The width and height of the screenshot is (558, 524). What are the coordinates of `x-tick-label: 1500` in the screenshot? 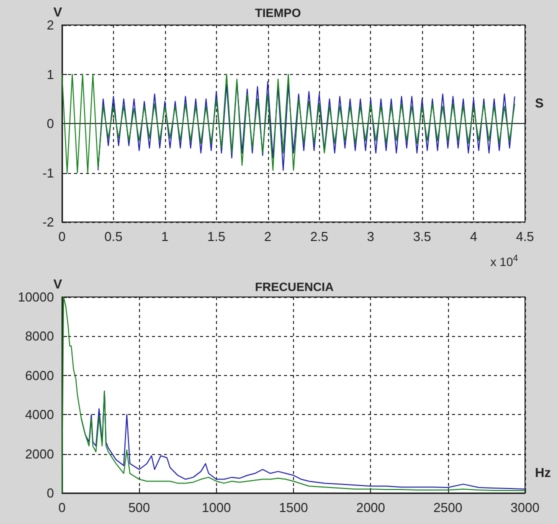 It's located at (293, 507).